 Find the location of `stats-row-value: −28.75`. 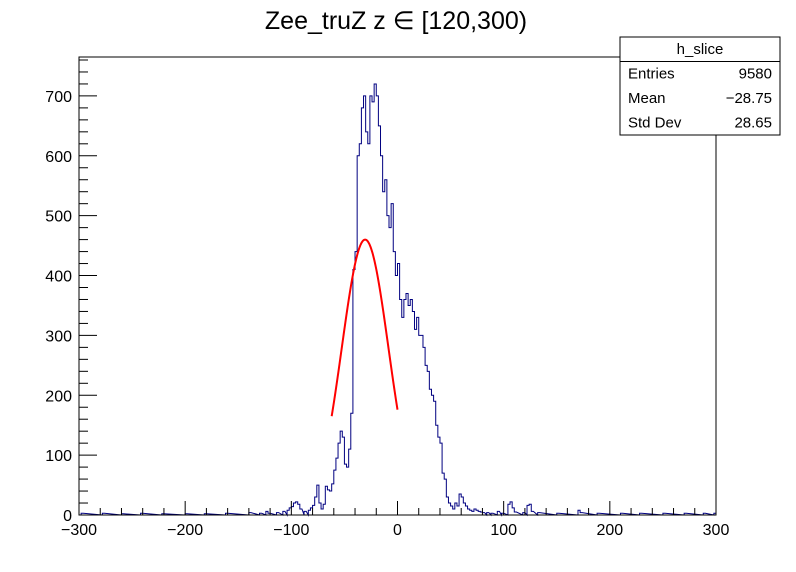

stats-row-value: −28.75 is located at coordinates (749, 98).